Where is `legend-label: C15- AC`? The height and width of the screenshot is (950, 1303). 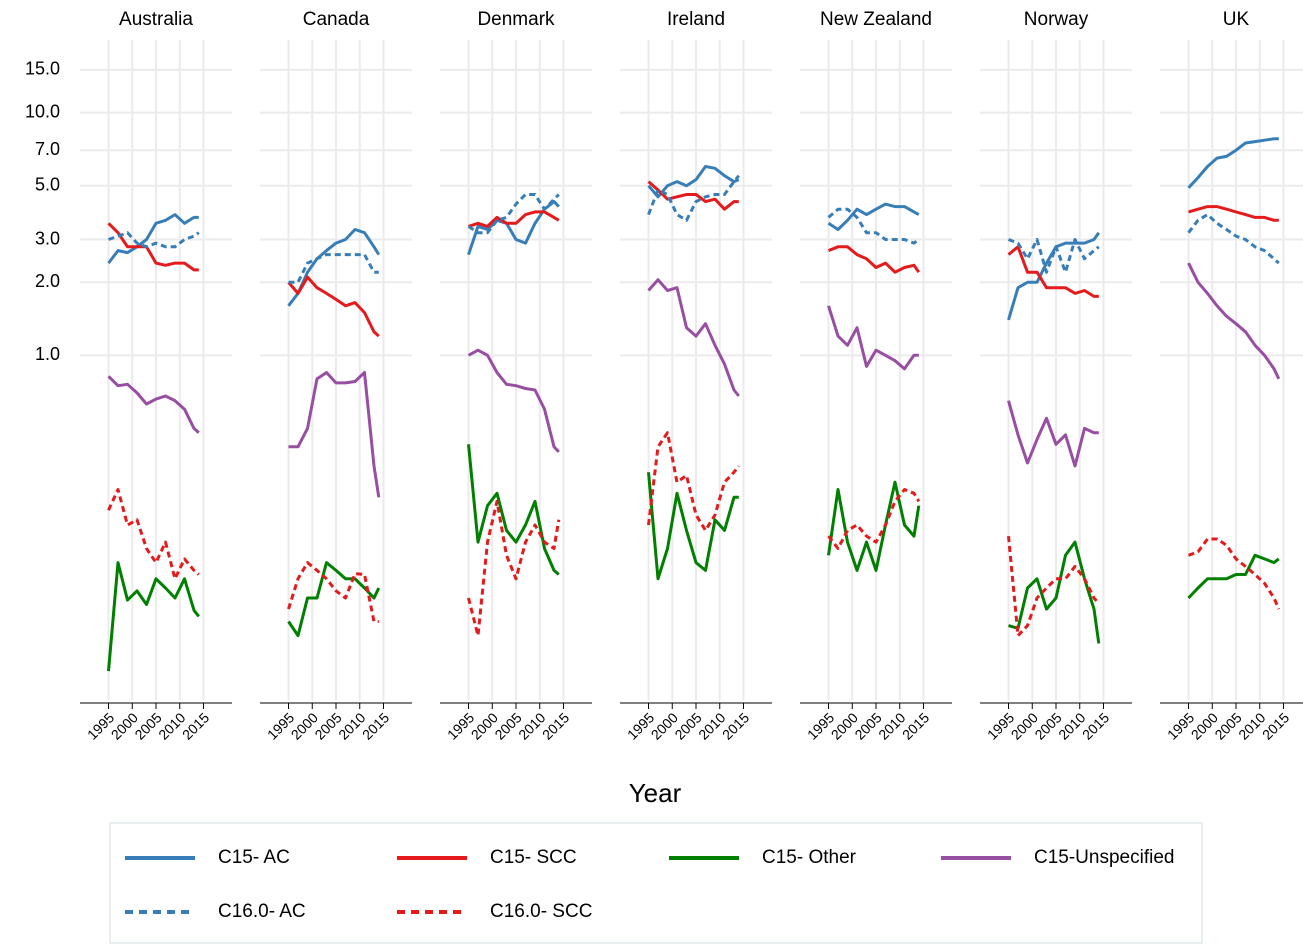 legend-label: C15- AC is located at coordinates (254, 857).